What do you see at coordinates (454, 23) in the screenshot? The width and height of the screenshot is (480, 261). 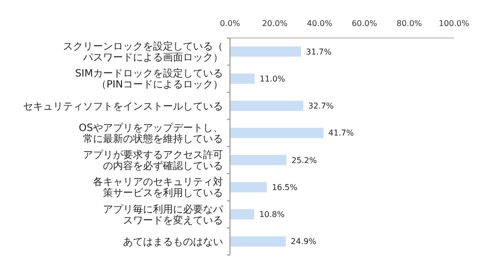 I see `x-tick-label: 100.0%` at bounding box center [454, 23].